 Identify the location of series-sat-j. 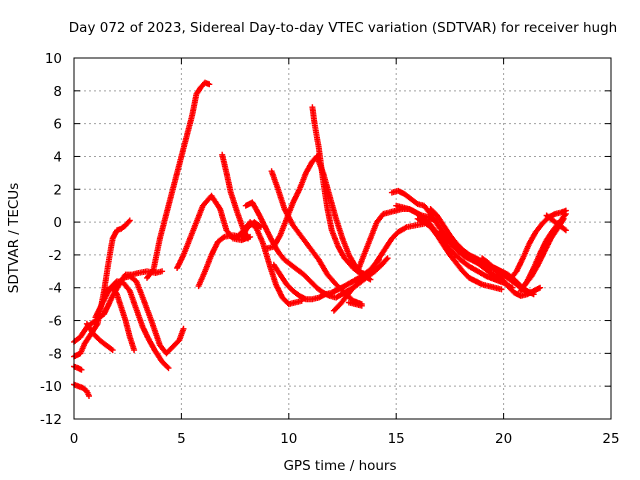
(214, 231).